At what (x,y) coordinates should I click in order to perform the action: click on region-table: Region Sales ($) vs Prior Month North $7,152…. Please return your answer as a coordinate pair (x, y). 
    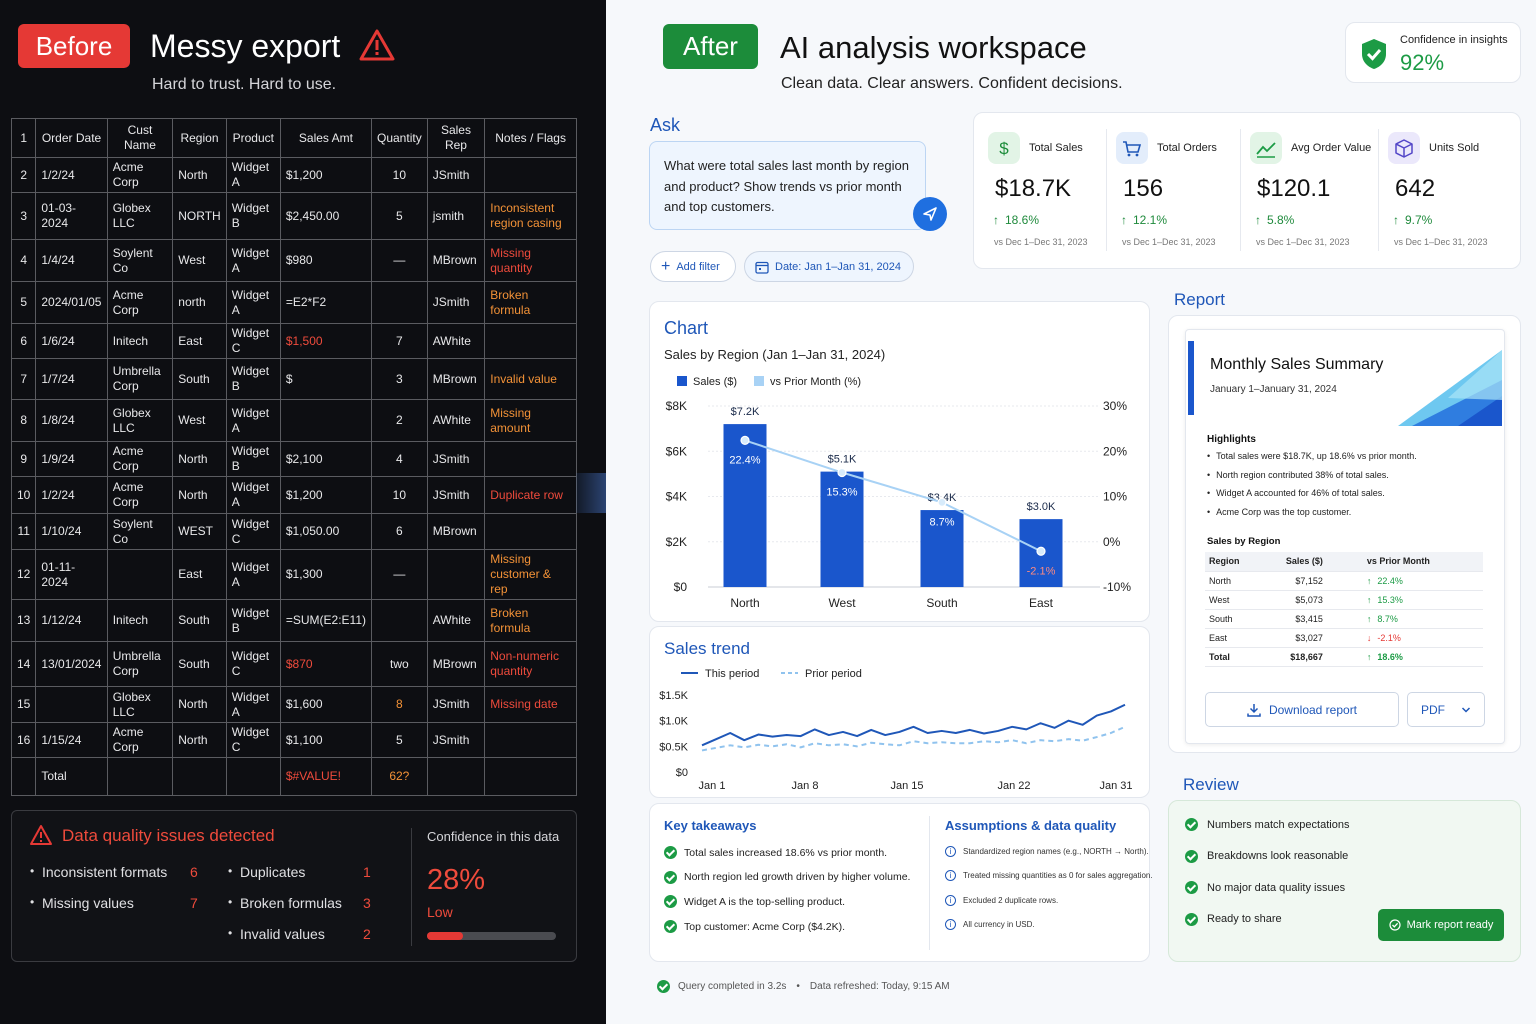
    Looking at the image, I should click on (1344, 609).